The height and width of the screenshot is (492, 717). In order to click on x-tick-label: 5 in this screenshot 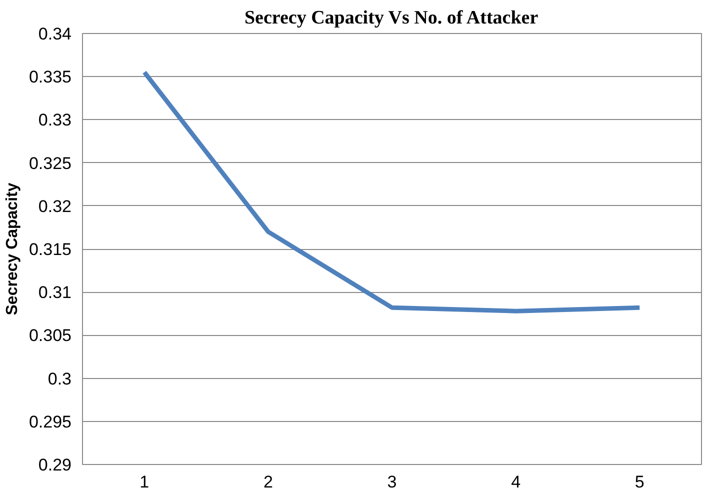, I will do `click(639, 482)`.